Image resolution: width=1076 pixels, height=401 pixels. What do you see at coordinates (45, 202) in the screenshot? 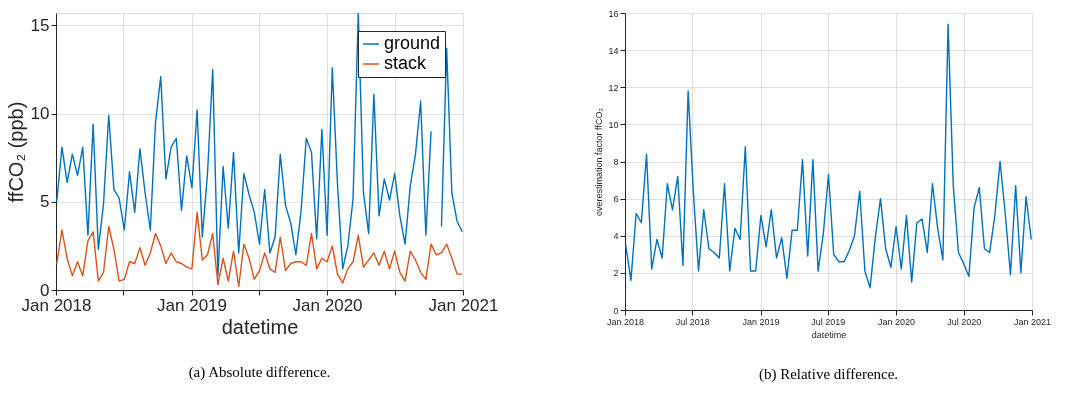
I see `y-tick-label: 5` at bounding box center [45, 202].